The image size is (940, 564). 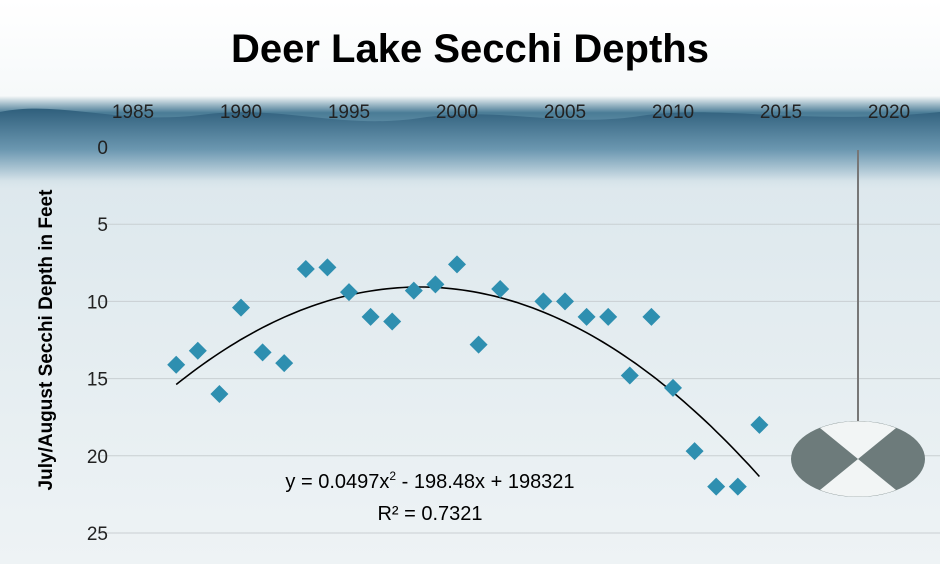 I want to click on x-tick-label: 2005, so click(x=565, y=112).